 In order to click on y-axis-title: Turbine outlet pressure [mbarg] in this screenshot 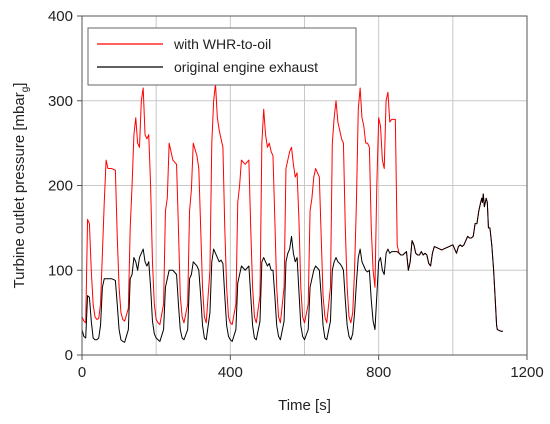, I will do `click(21, 186)`.